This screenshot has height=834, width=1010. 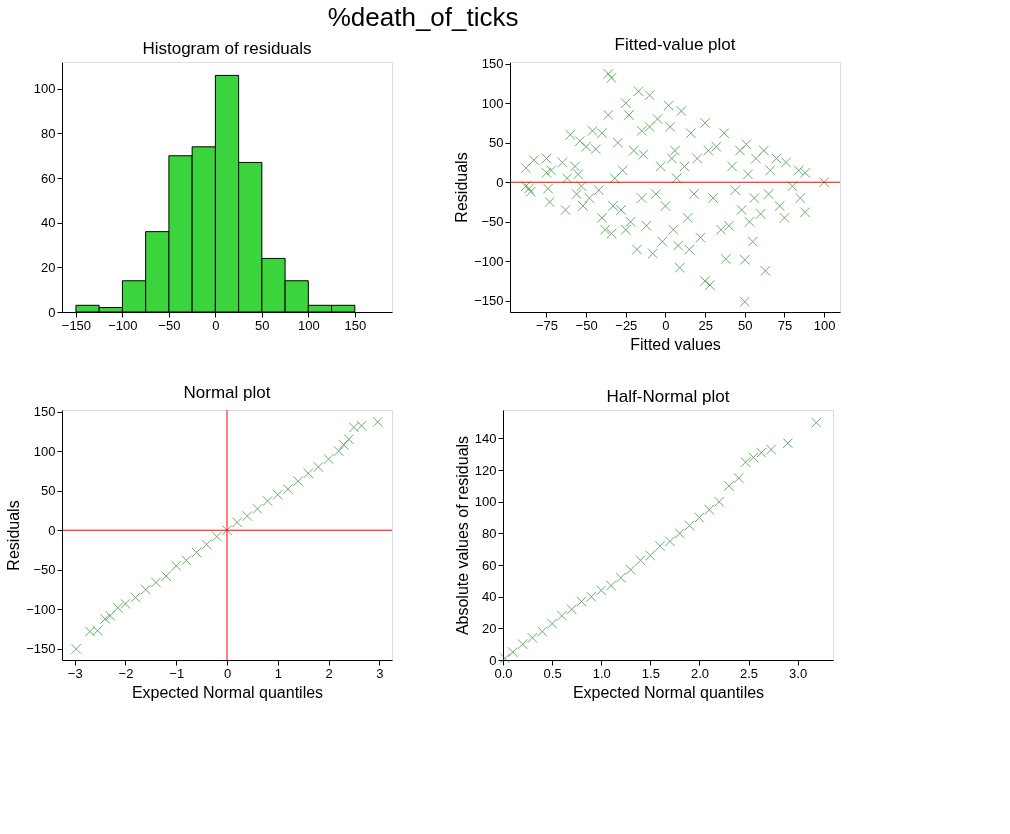 What do you see at coordinates (75, 673) in the screenshot?
I see `x-tick-label: −3` at bounding box center [75, 673].